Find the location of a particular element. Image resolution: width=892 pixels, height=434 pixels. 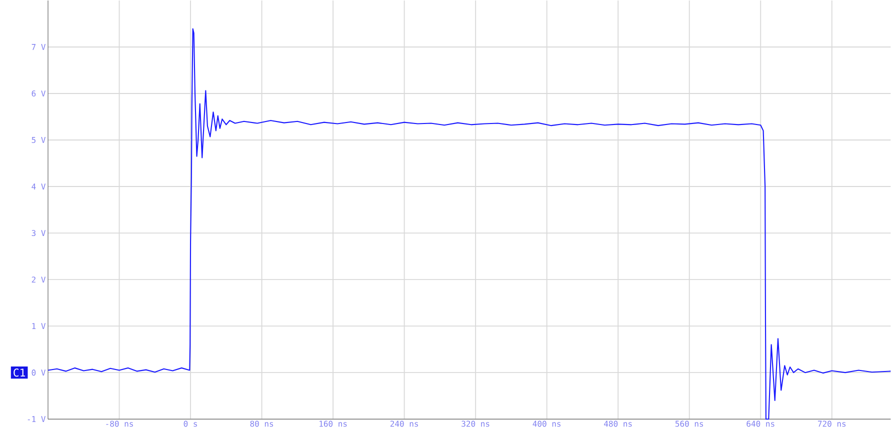

x-tick-label: -80 ns is located at coordinates (119, 423).